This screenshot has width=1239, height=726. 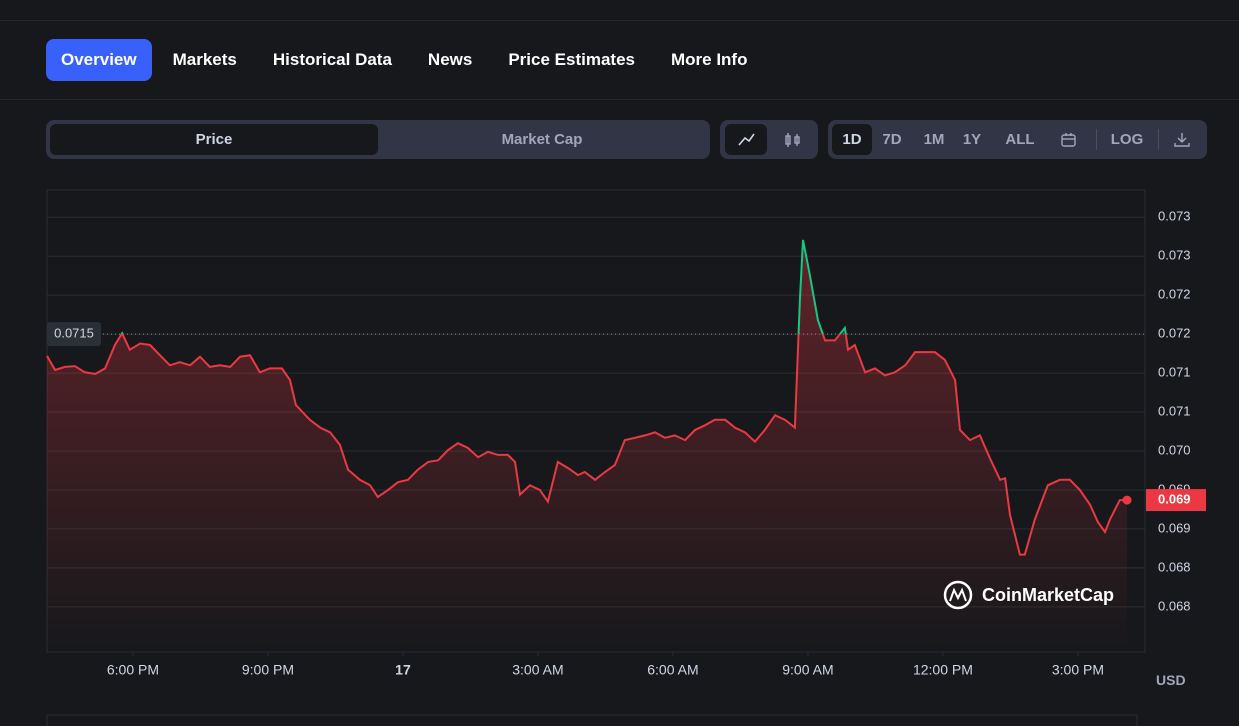 I want to click on x-tick-label: 9:00 PM, so click(x=268, y=670).